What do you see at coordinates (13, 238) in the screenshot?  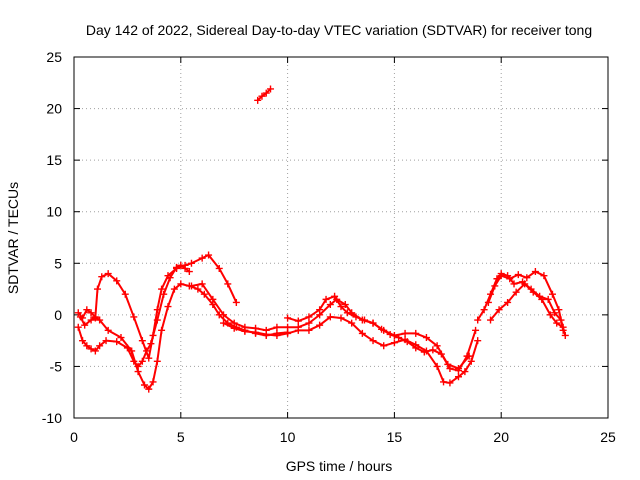 I see `y-axis-label: SDTVAR / TECUs` at bounding box center [13, 238].